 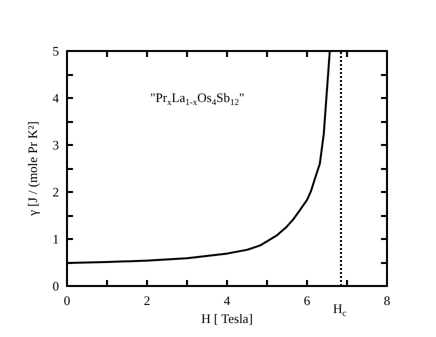 I want to click on y-tick-label: 3, so click(x=55, y=145).